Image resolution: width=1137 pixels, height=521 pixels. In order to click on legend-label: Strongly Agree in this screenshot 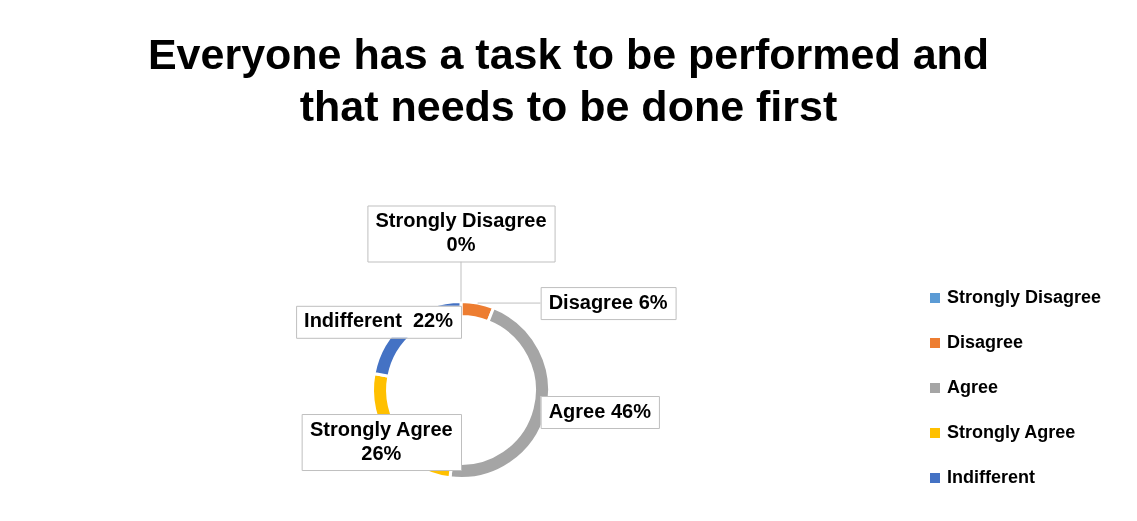, I will do `click(1011, 431)`.